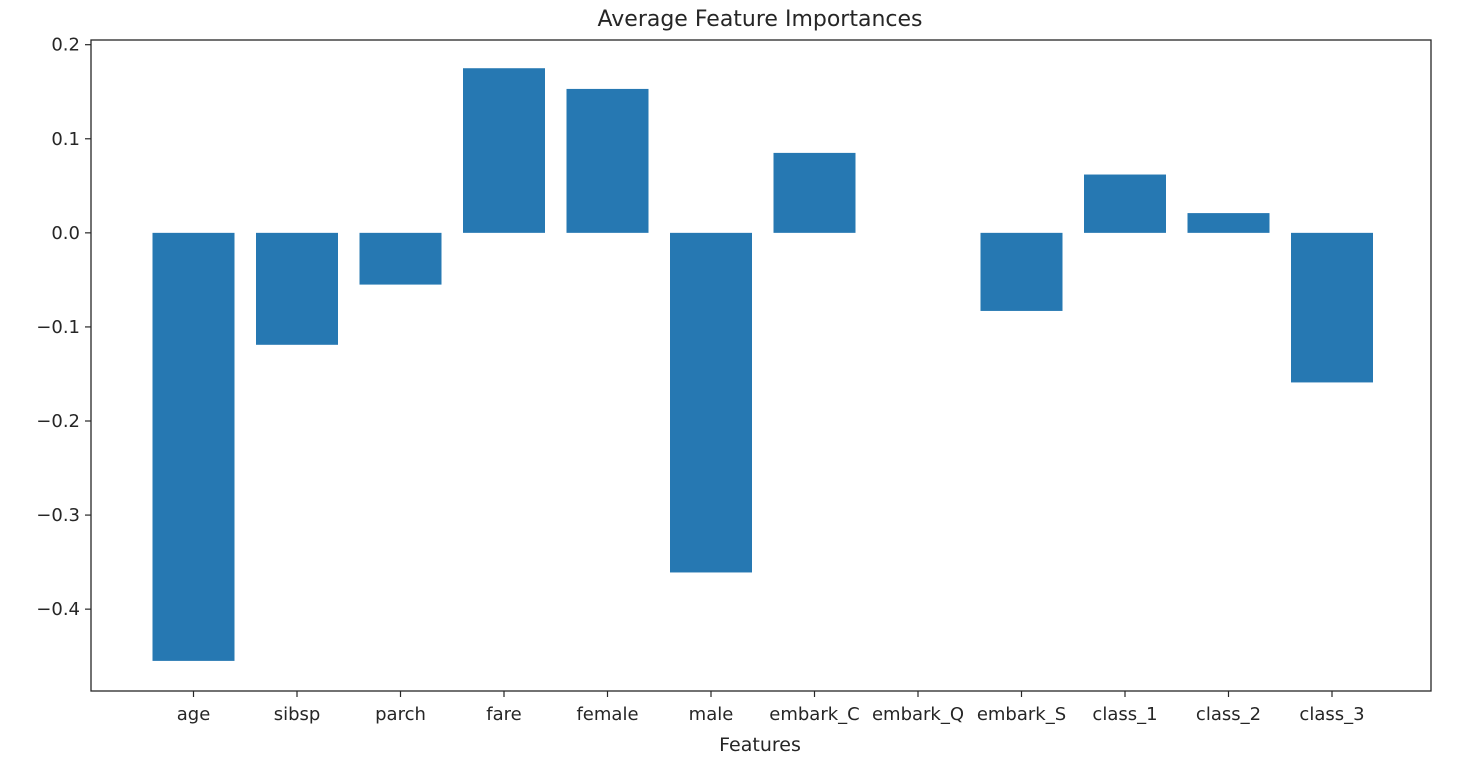 The width and height of the screenshot is (1476, 768). Describe the element at coordinates (1021, 271) in the screenshot. I see `bar-embark-s` at that location.